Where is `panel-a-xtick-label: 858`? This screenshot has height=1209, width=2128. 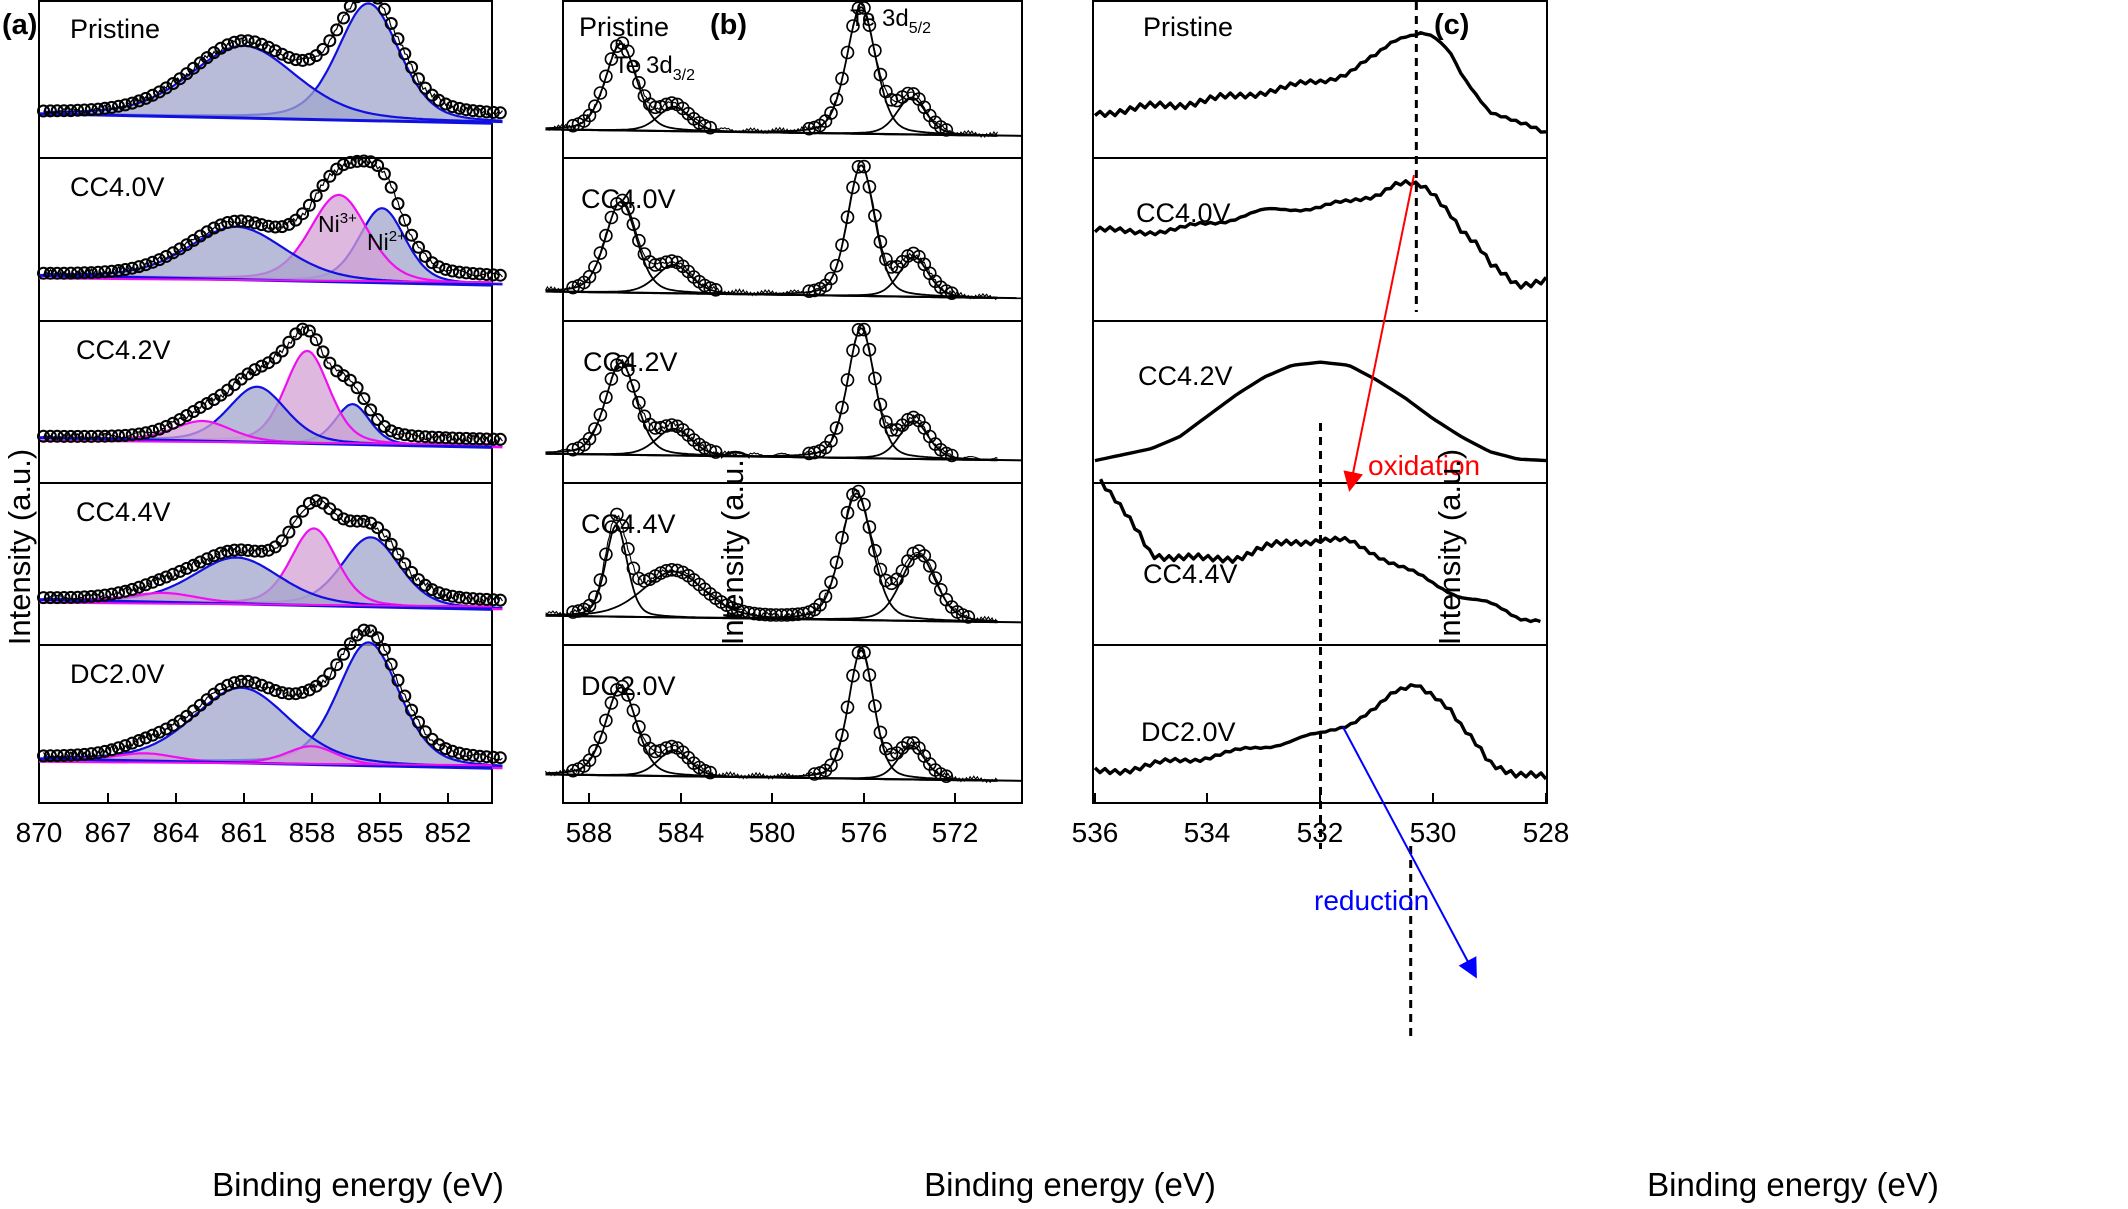 panel-a-xtick-label: 858 is located at coordinates (312, 832).